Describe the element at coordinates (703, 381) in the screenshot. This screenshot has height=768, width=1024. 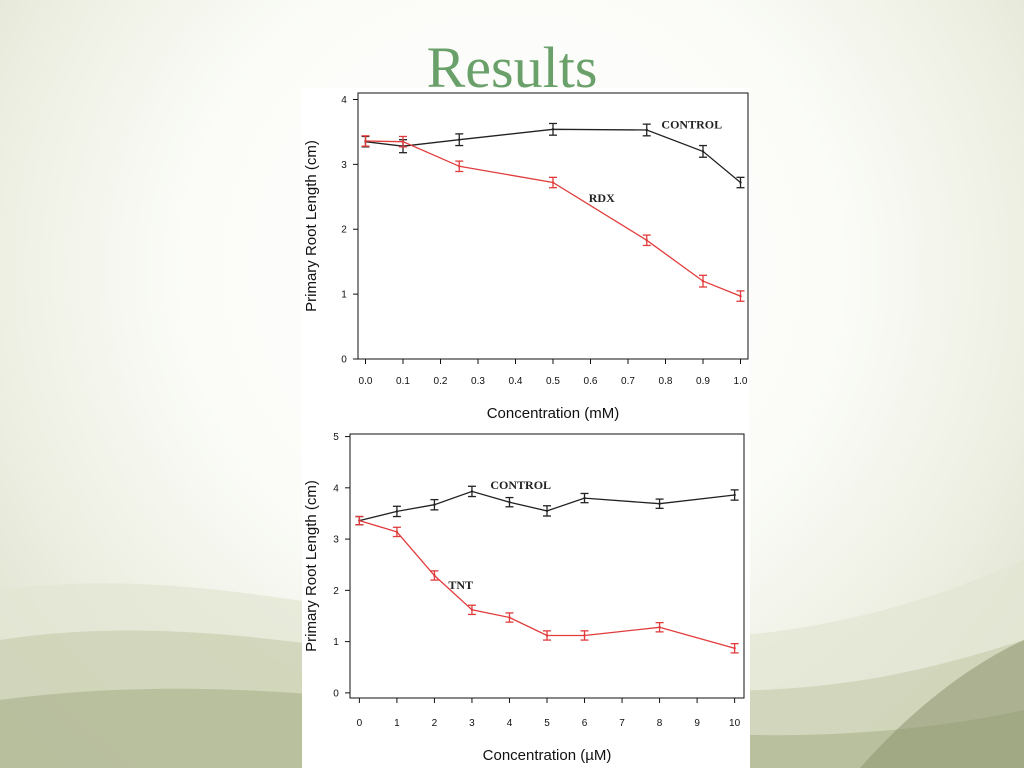
I see `x-tick-label: 0.9` at that location.